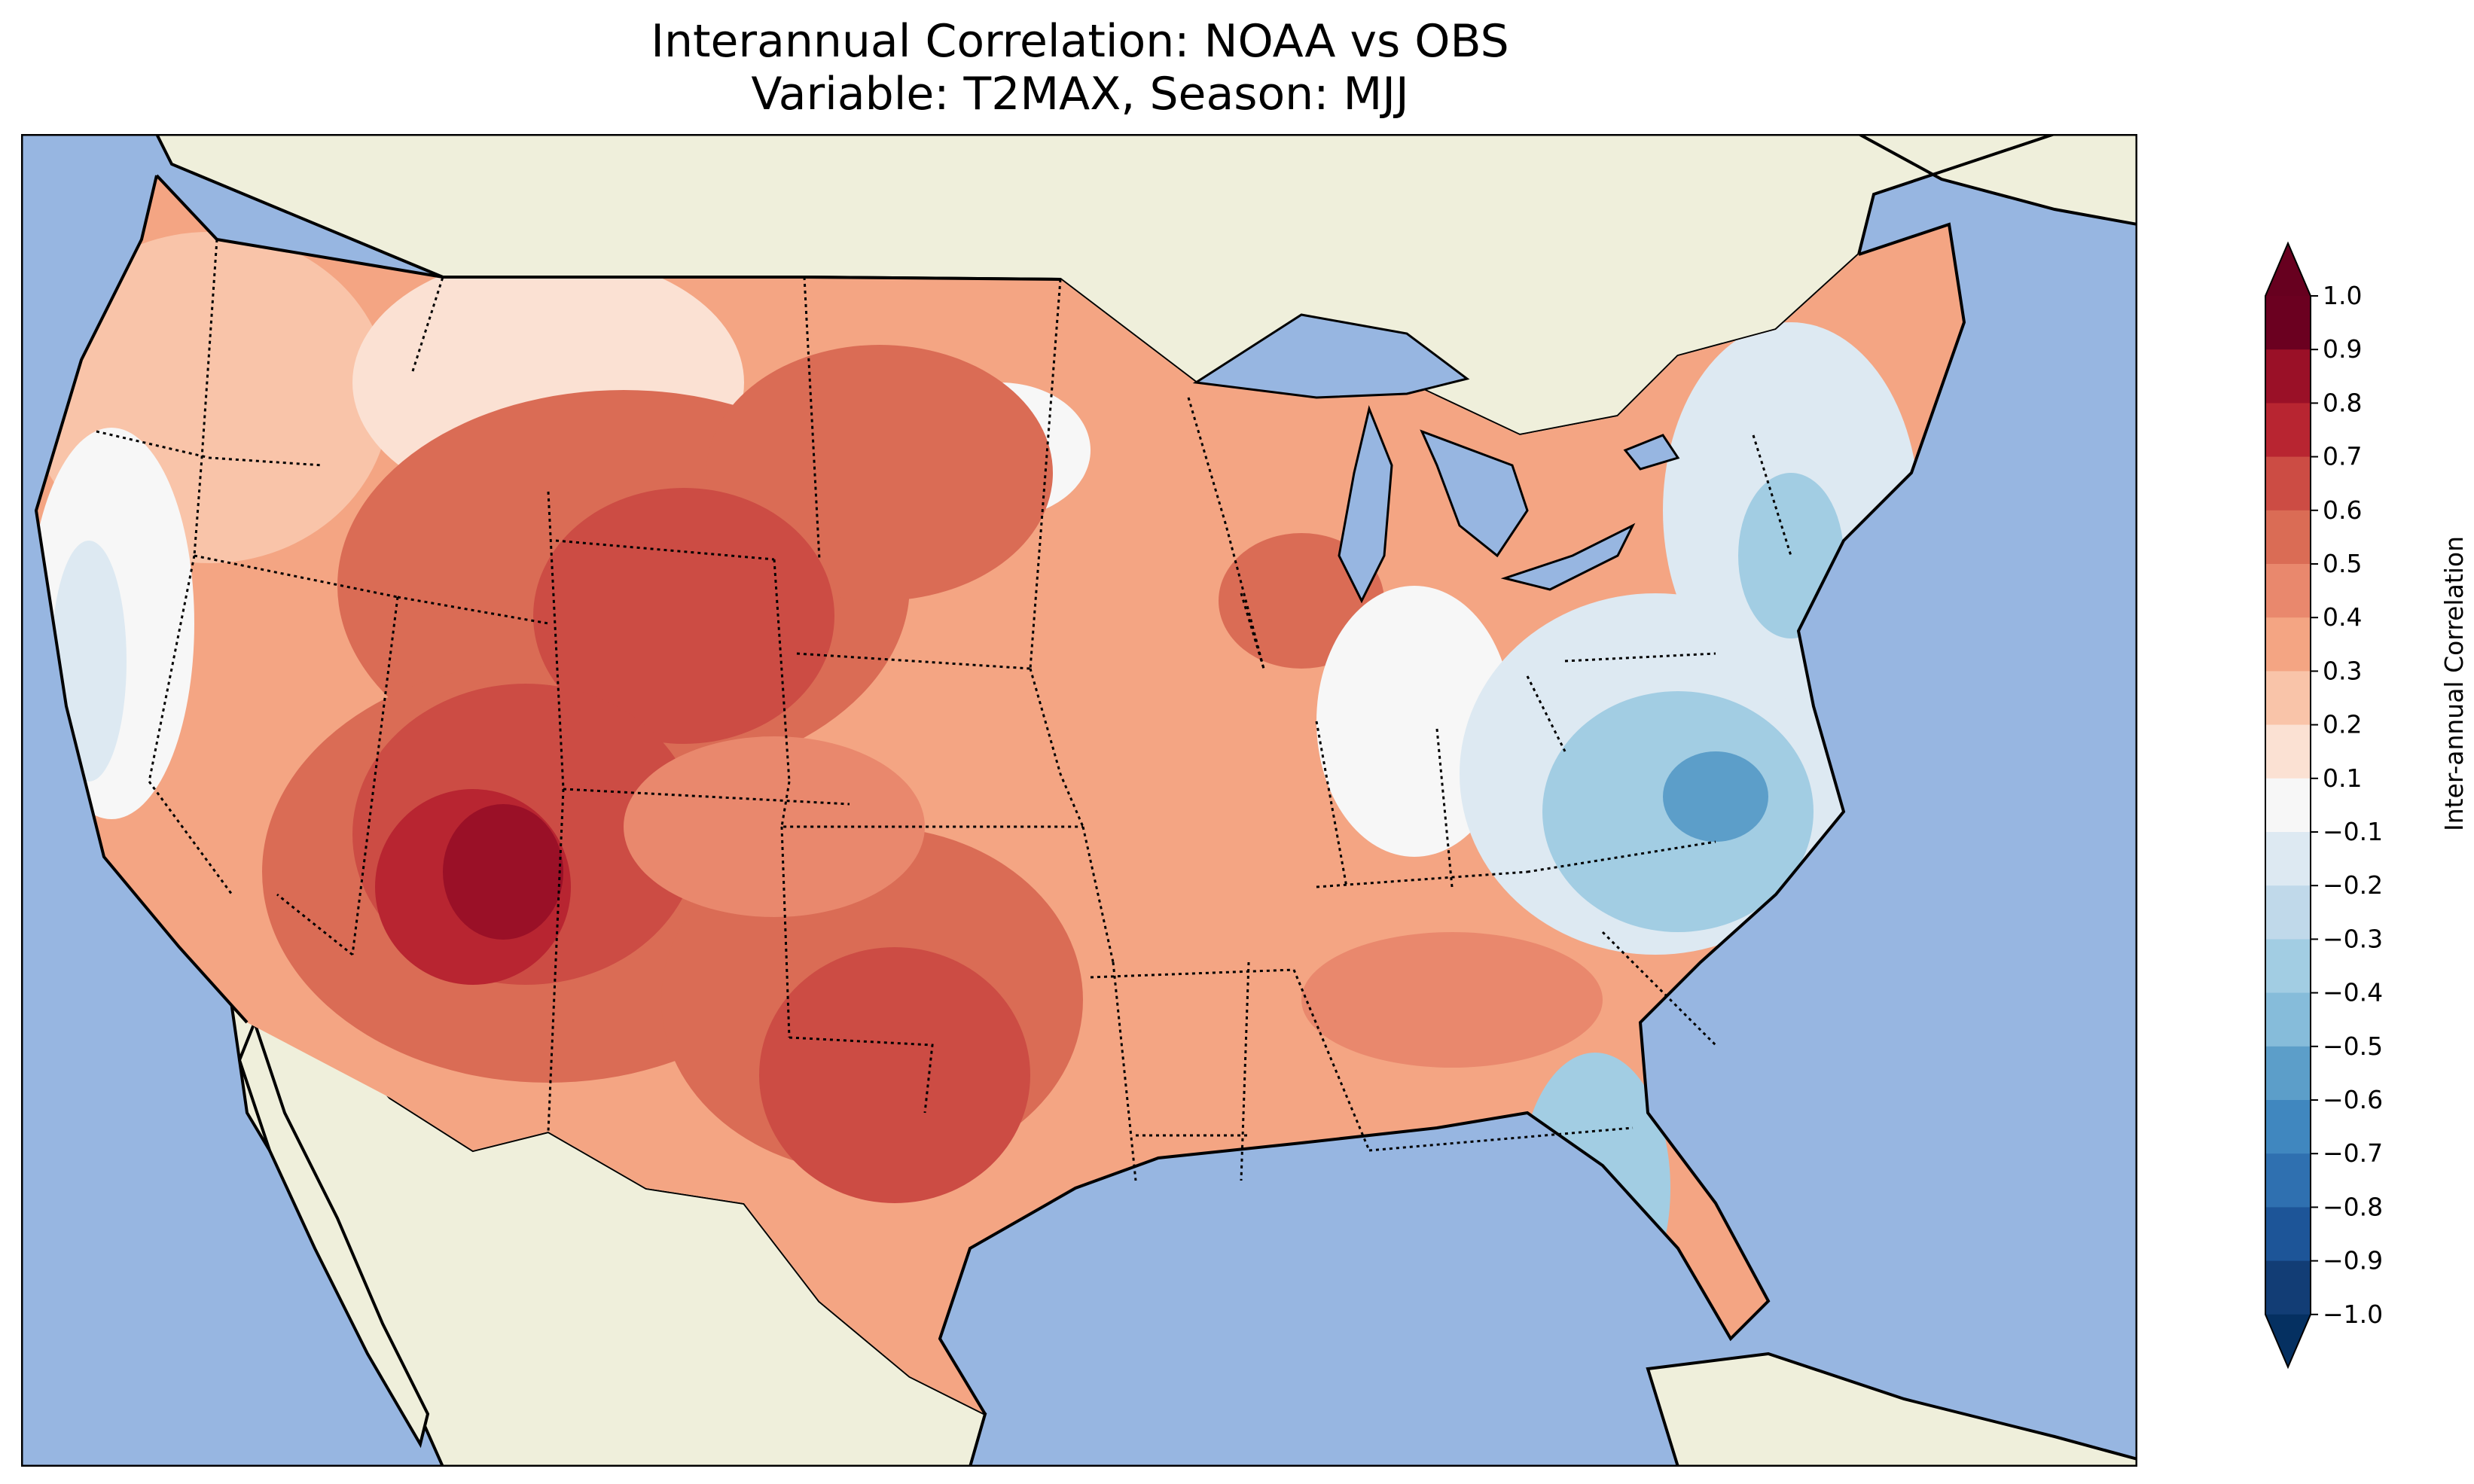 This screenshot has width=2474, height=1484. What do you see at coordinates (2288, 269) in the screenshot?
I see `colorbar-extend-top` at bounding box center [2288, 269].